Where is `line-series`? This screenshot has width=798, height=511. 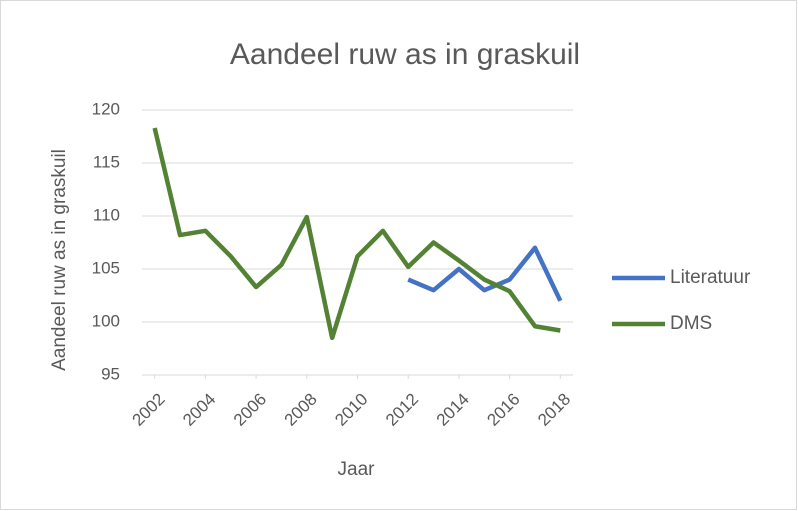 line-series is located at coordinates (485, 273).